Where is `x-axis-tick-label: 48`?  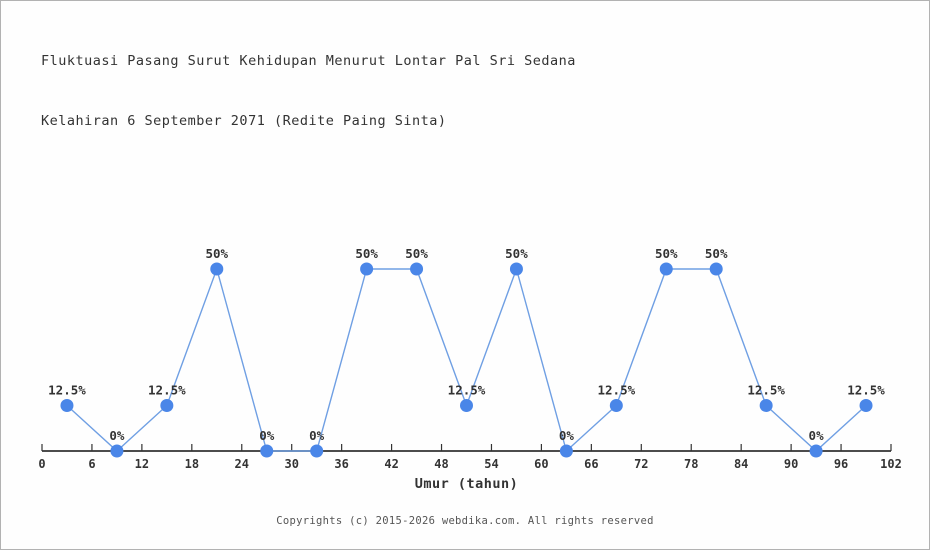 x-axis-tick-label: 48 is located at coordinates (441, 464).